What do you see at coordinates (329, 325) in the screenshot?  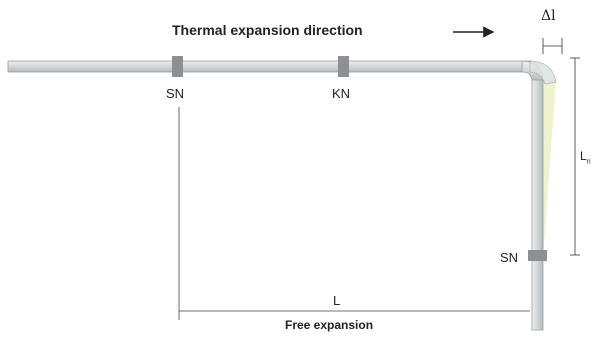 I see `free-expansion-label: Free expansion` at bounding box center [329, 325].